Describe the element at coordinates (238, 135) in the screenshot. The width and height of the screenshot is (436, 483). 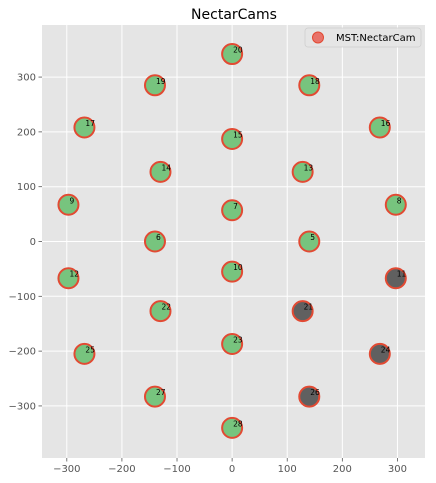
I see `camera-id-label: 15` at that location.